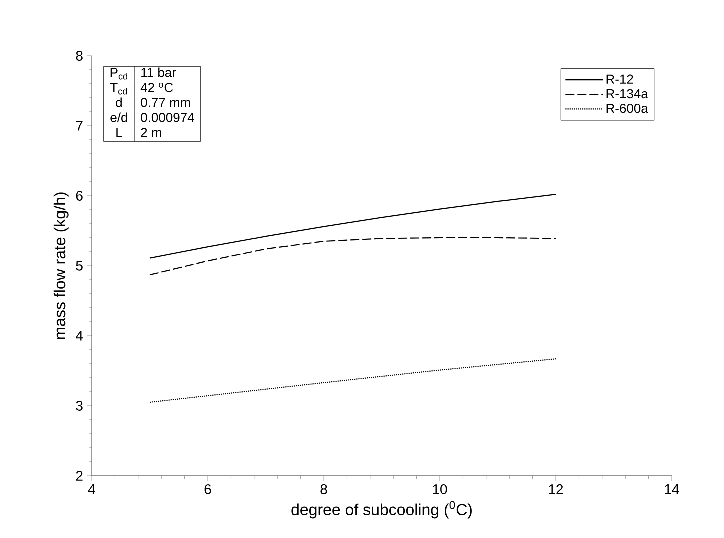 This screenshot has height=538, width=724. What do you see at coordinates (627, 109) in the screenshot?
I see `legend-label: R-600a` at bounding box center [627, 109].